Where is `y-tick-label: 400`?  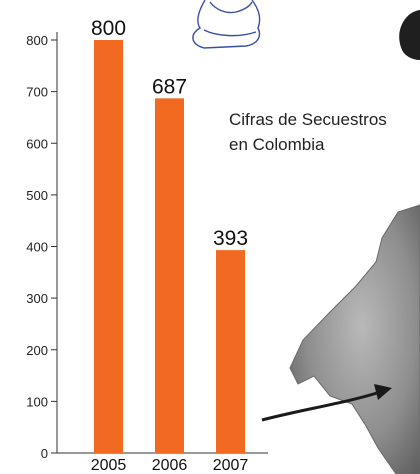 y-tick-label: 400 is located at coordinates (37, 247).